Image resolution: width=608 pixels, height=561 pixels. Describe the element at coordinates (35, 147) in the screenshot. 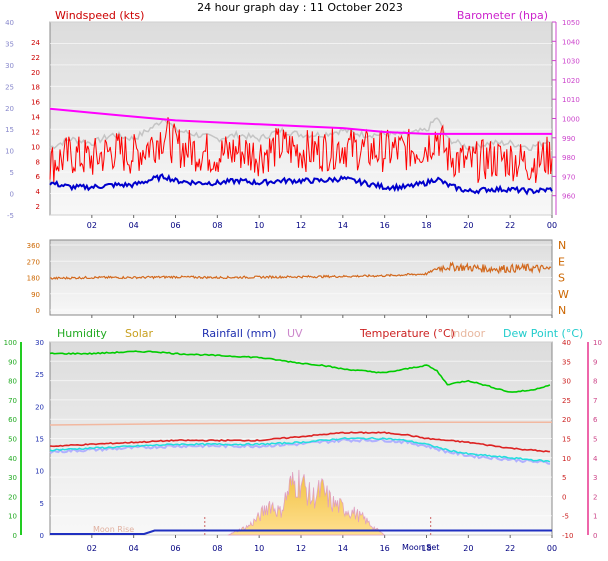

I see `y-tick-label-kts: 10` at that location.